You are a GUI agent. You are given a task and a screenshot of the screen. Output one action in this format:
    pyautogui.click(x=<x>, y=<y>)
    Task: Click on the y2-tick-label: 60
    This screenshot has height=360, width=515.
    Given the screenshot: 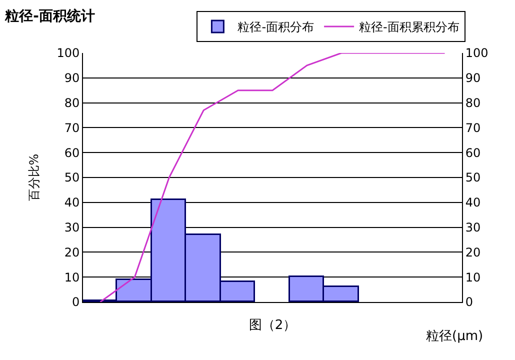 What is the action you would take?
    pyautogui.click(x=473, y=153)
    